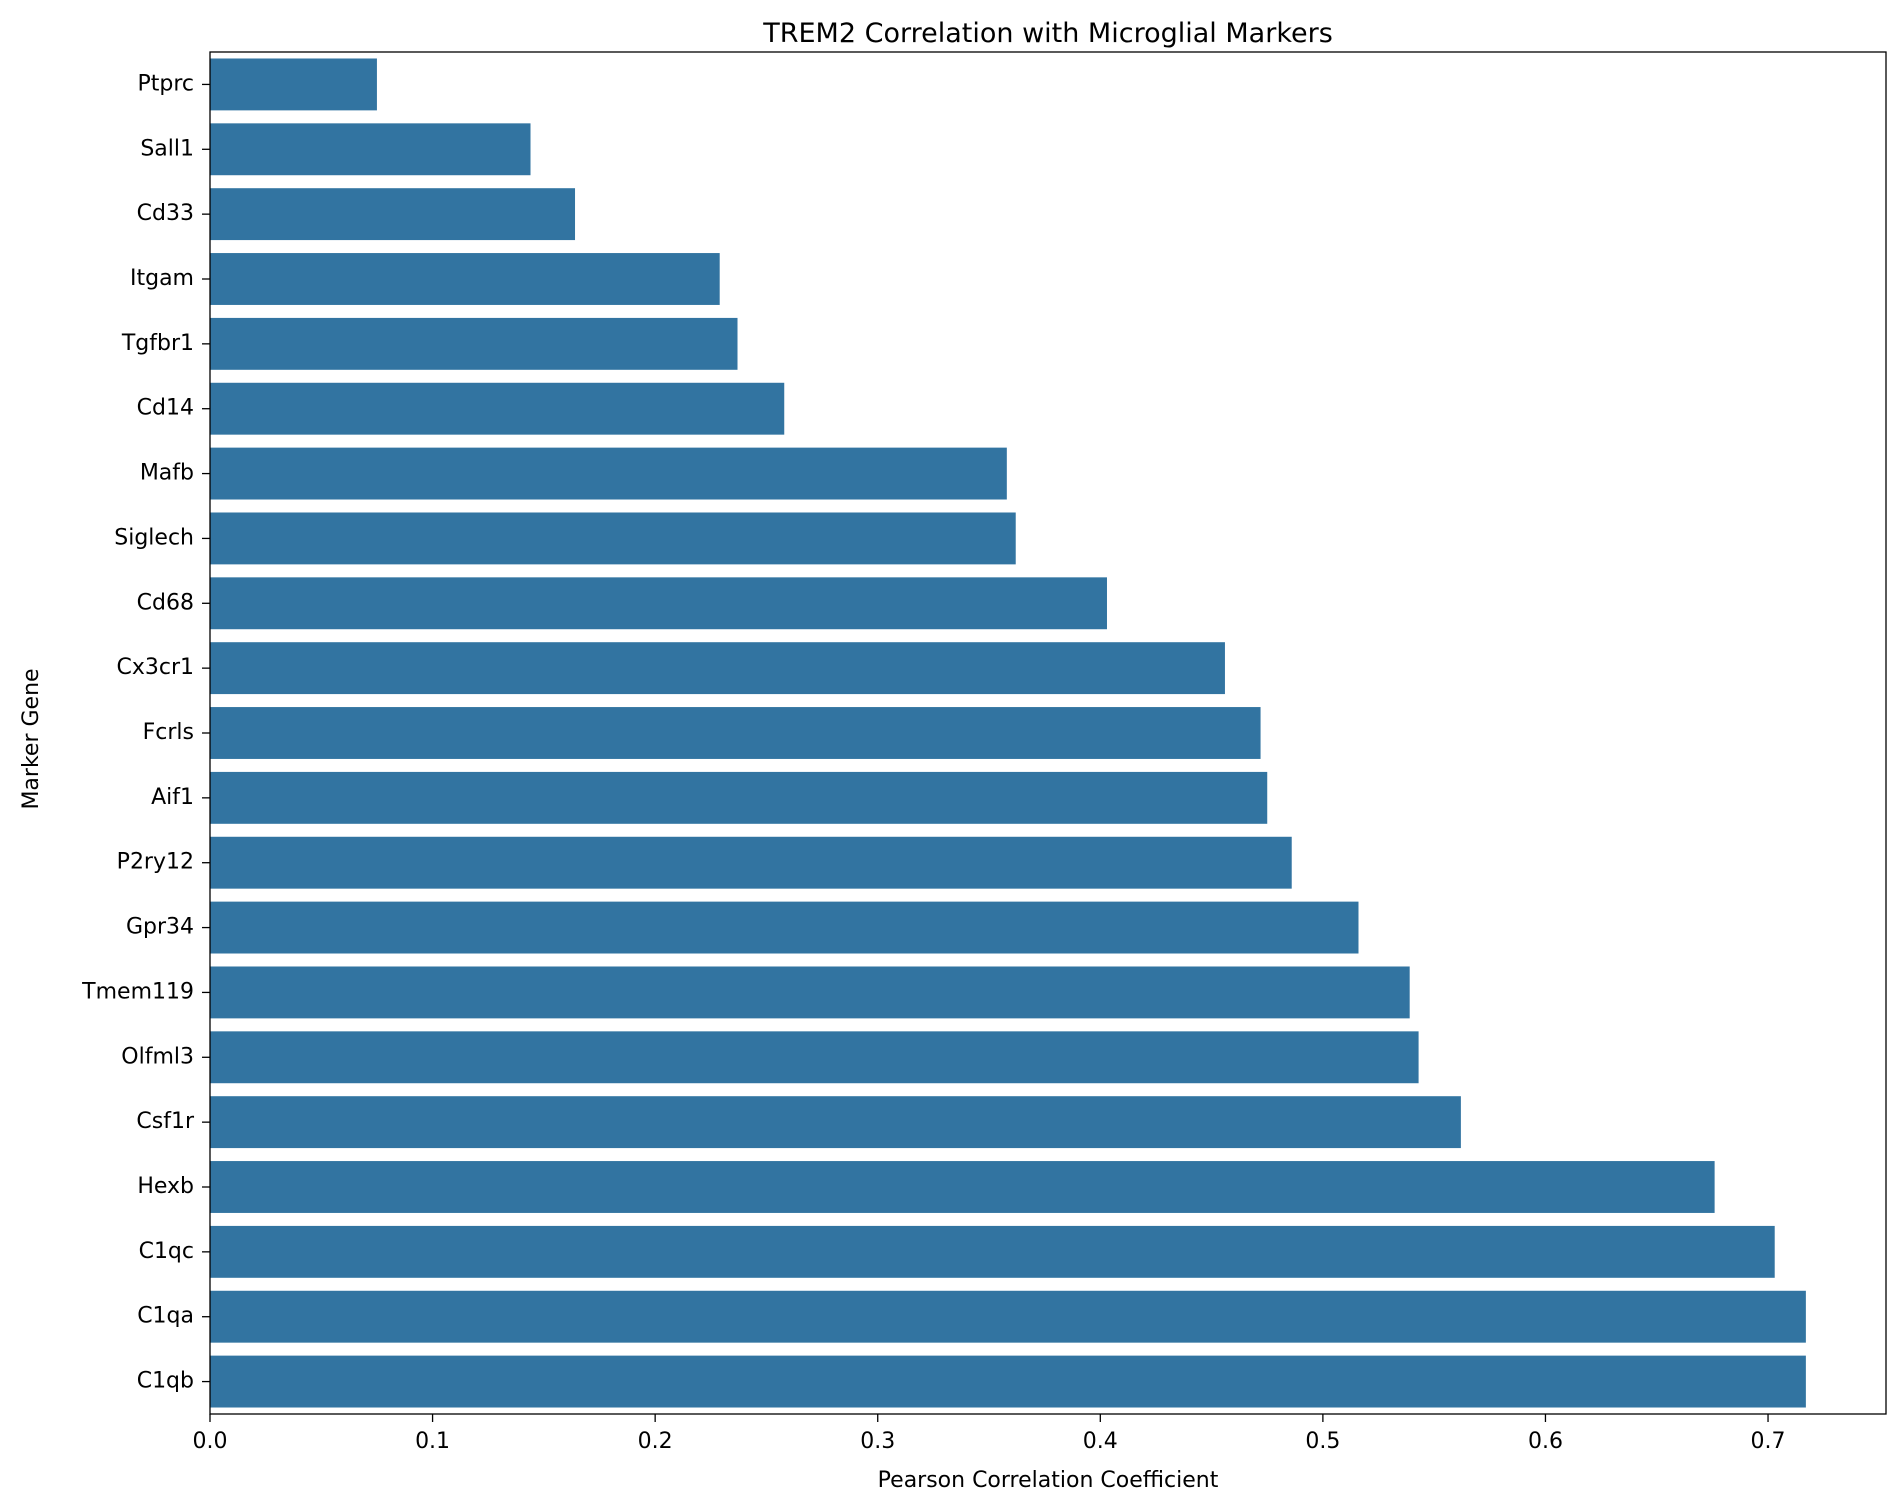 The image size is (1898, 1512). Describe the element at coordinates (154, 537) in the screenshot. I see `y-tick-label: Siglech` at that location.